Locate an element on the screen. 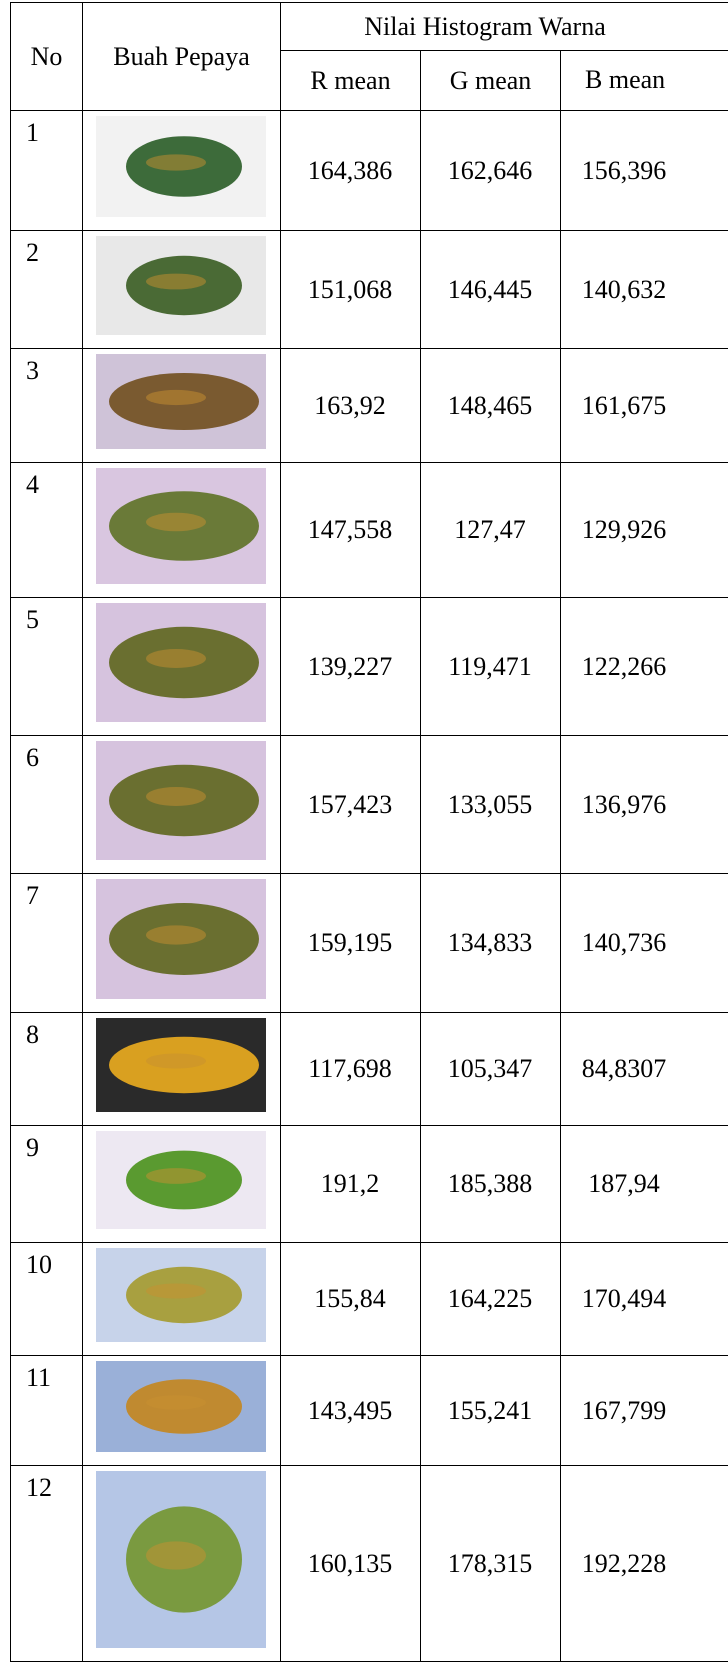 Image resolution: width=728 pixels, height=1662 pixels. value-cell: 178,315 is located at coordinates (490, 1563).